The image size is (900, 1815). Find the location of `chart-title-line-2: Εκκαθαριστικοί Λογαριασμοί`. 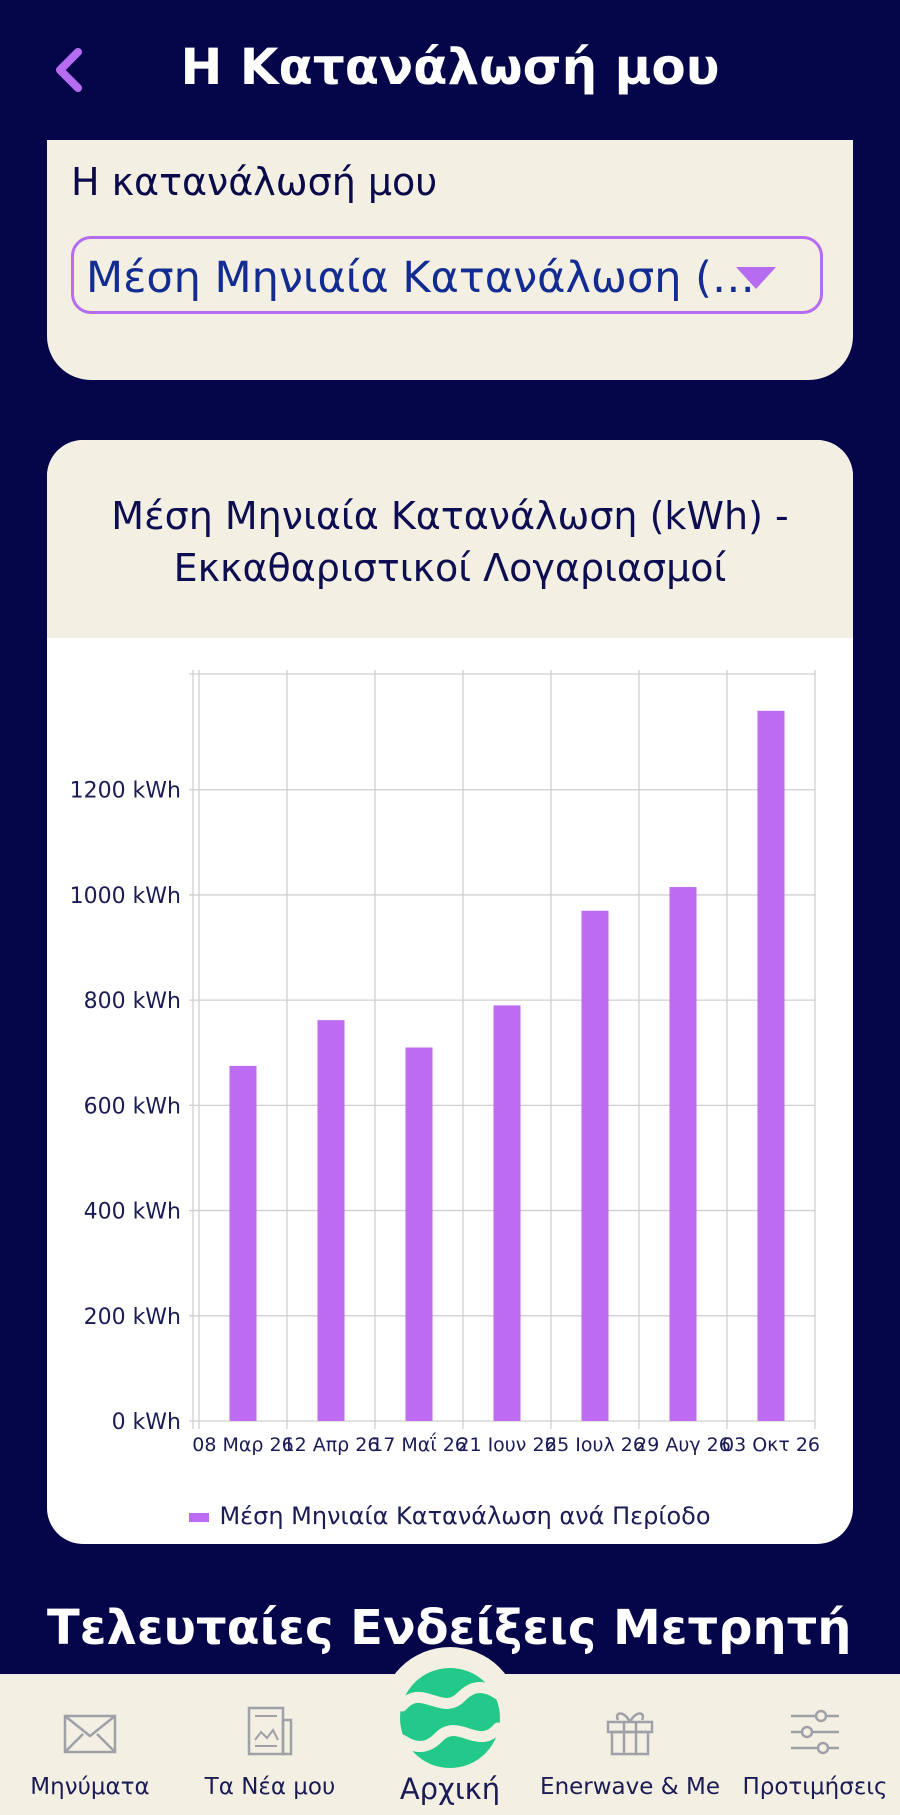

chart-title-line-2: Εκκαθαριστικοί Λογαριασμοί is located at coordinates (450, 568).